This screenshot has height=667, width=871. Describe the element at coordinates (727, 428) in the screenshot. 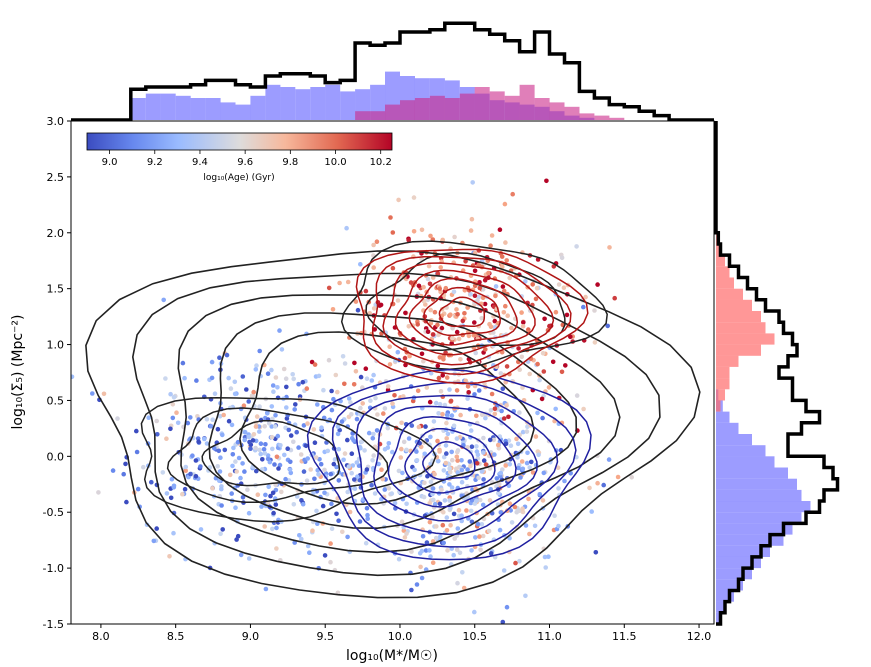

I see `hist-y-young-bar` at that location.